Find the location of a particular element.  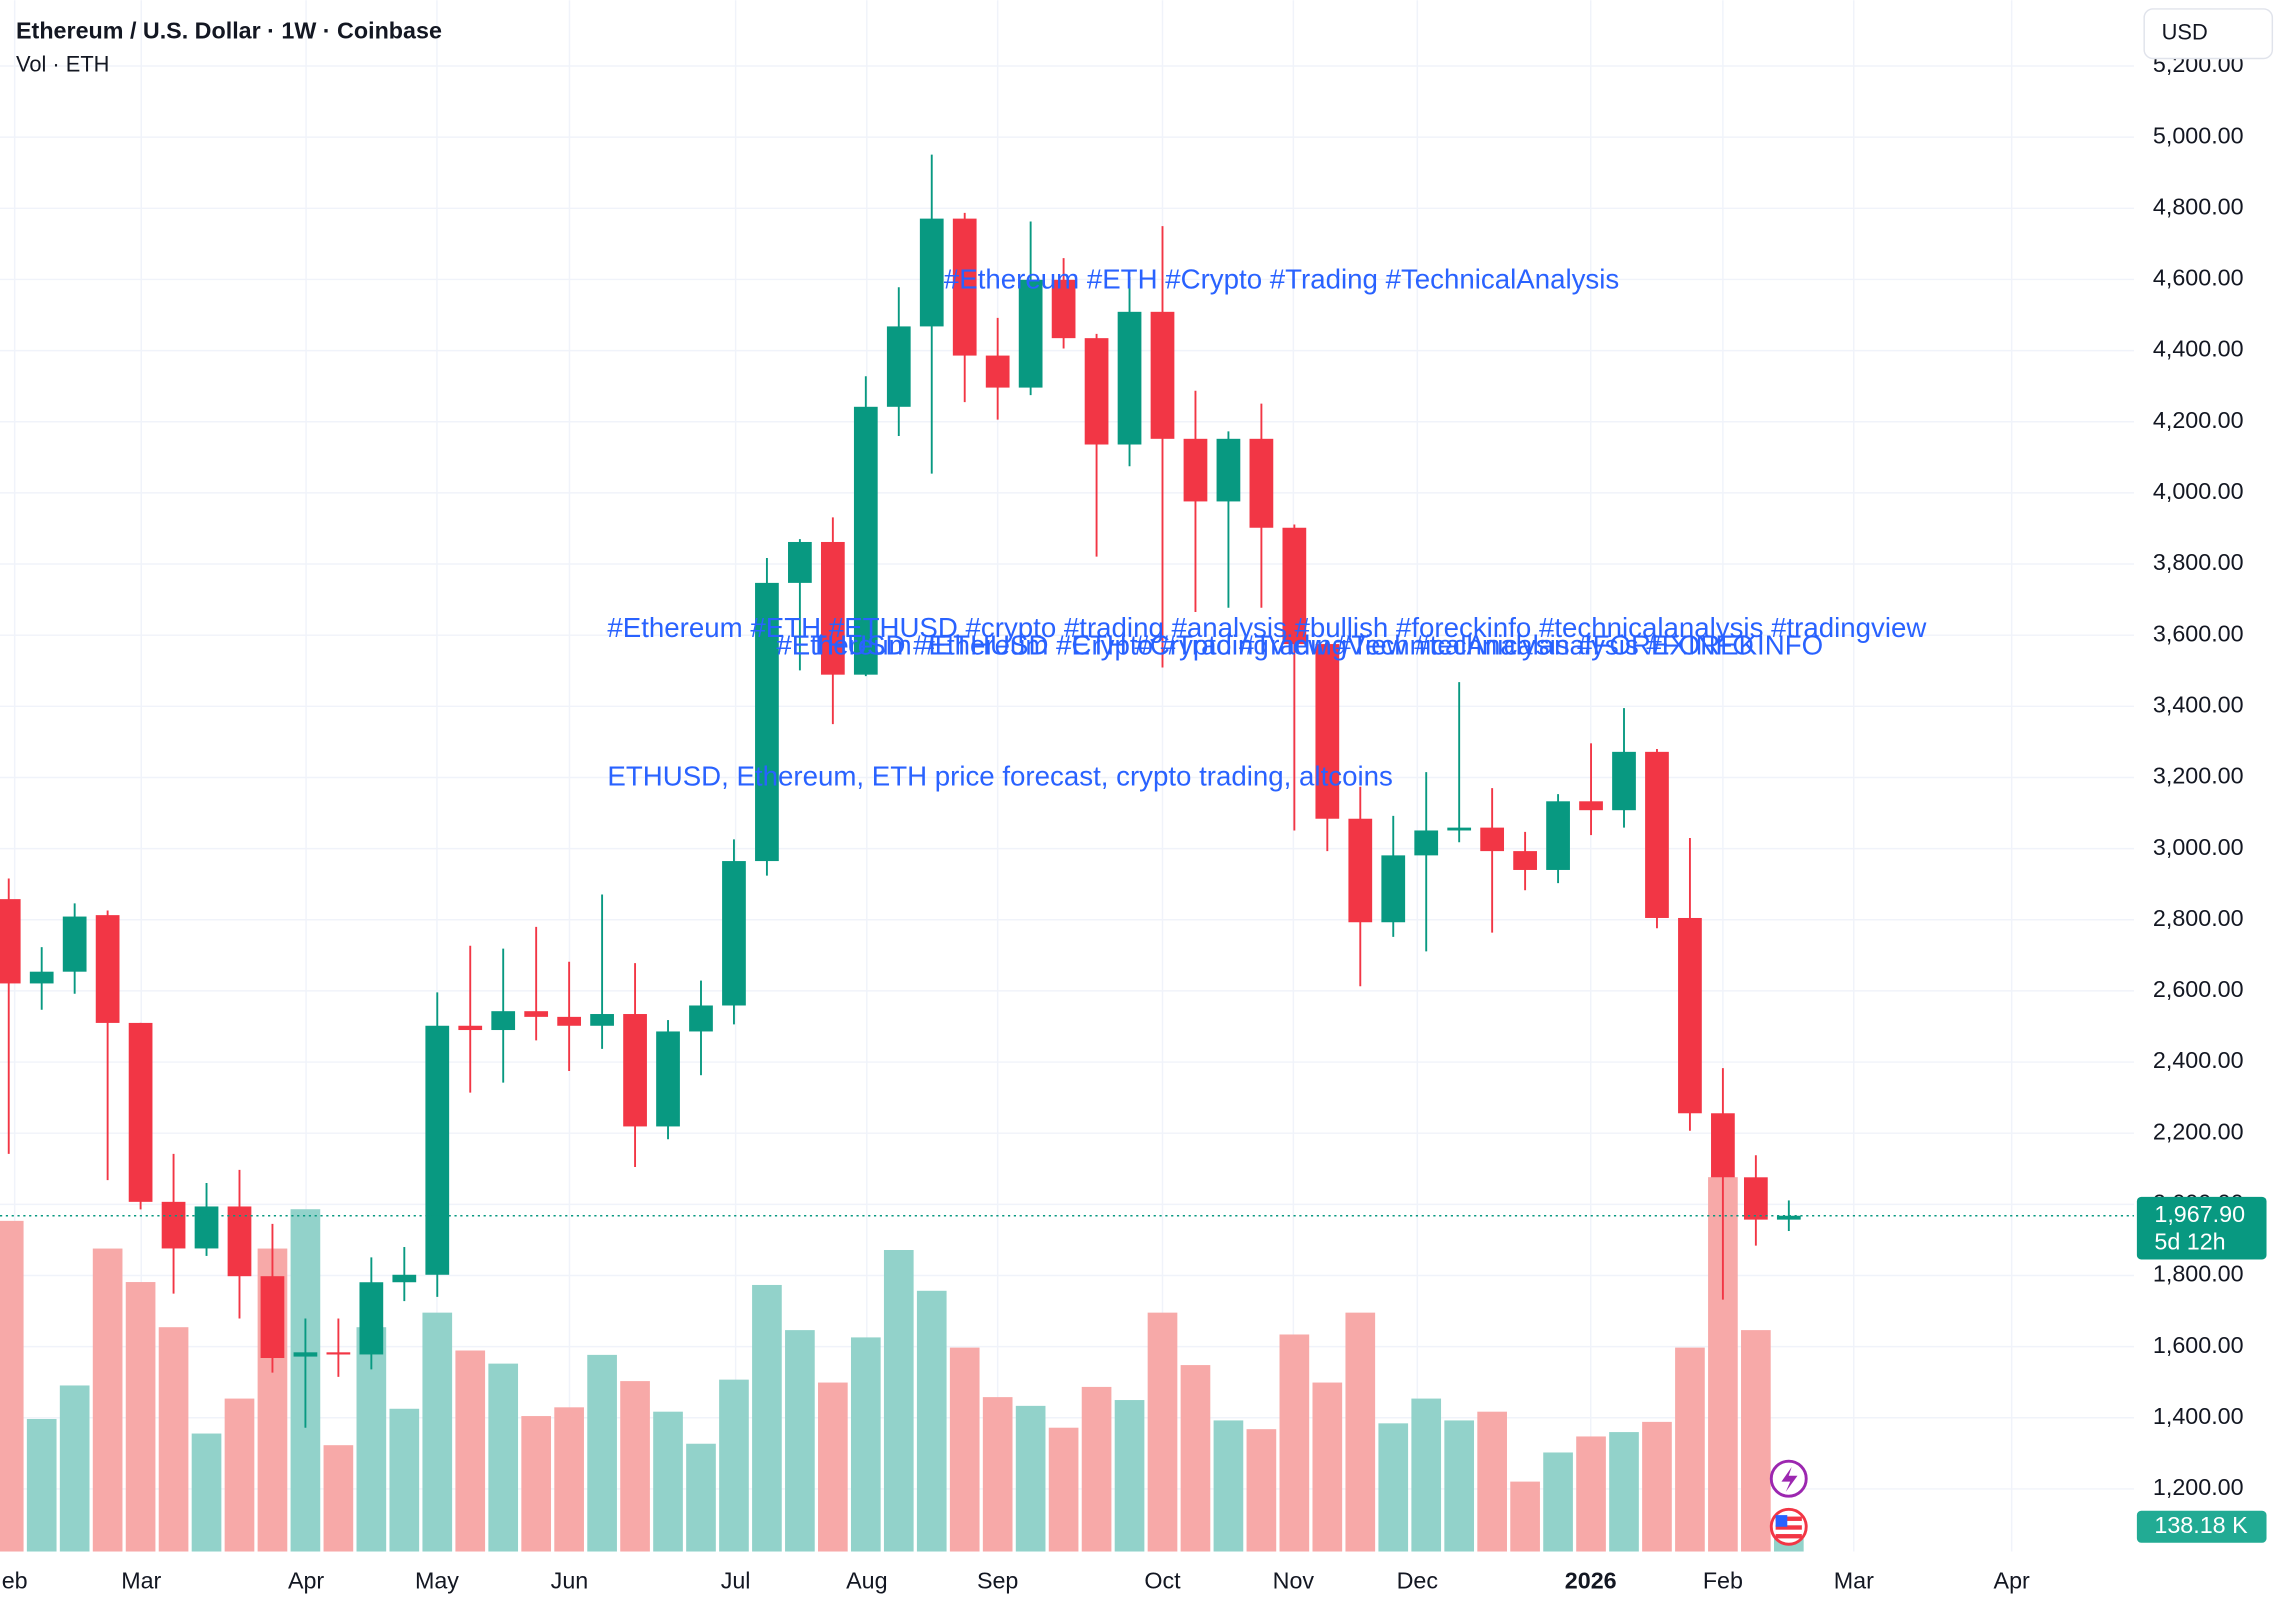

y-tick-label: 4,600.00 is located at coordinates (2198, 278).